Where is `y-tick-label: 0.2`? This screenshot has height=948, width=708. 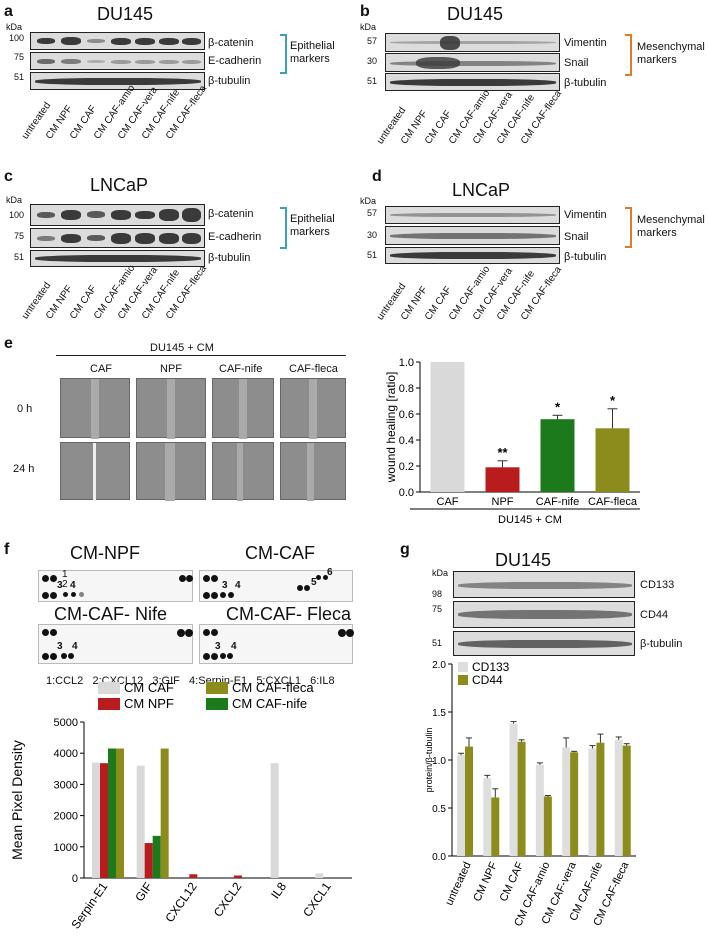
y-tick-label: 0.2 is located at coordinates (406, 467).